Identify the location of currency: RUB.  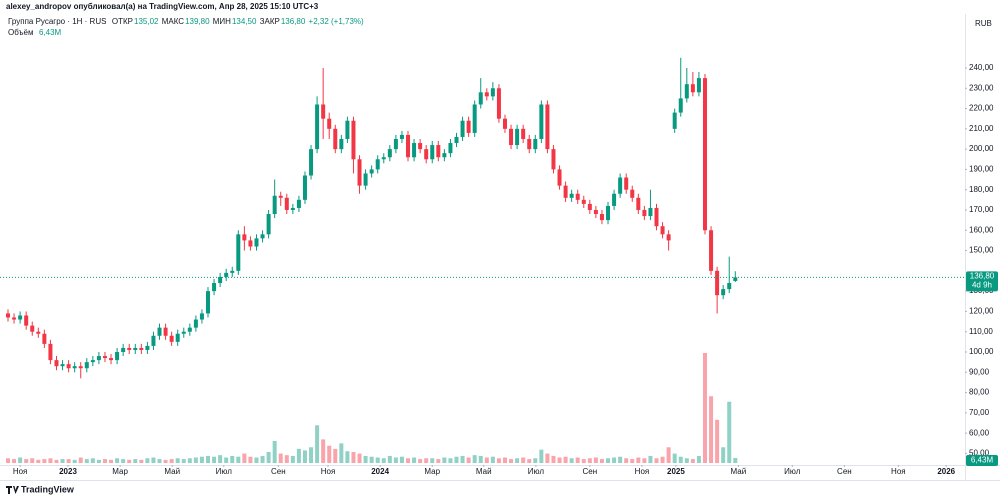
(983, 23).